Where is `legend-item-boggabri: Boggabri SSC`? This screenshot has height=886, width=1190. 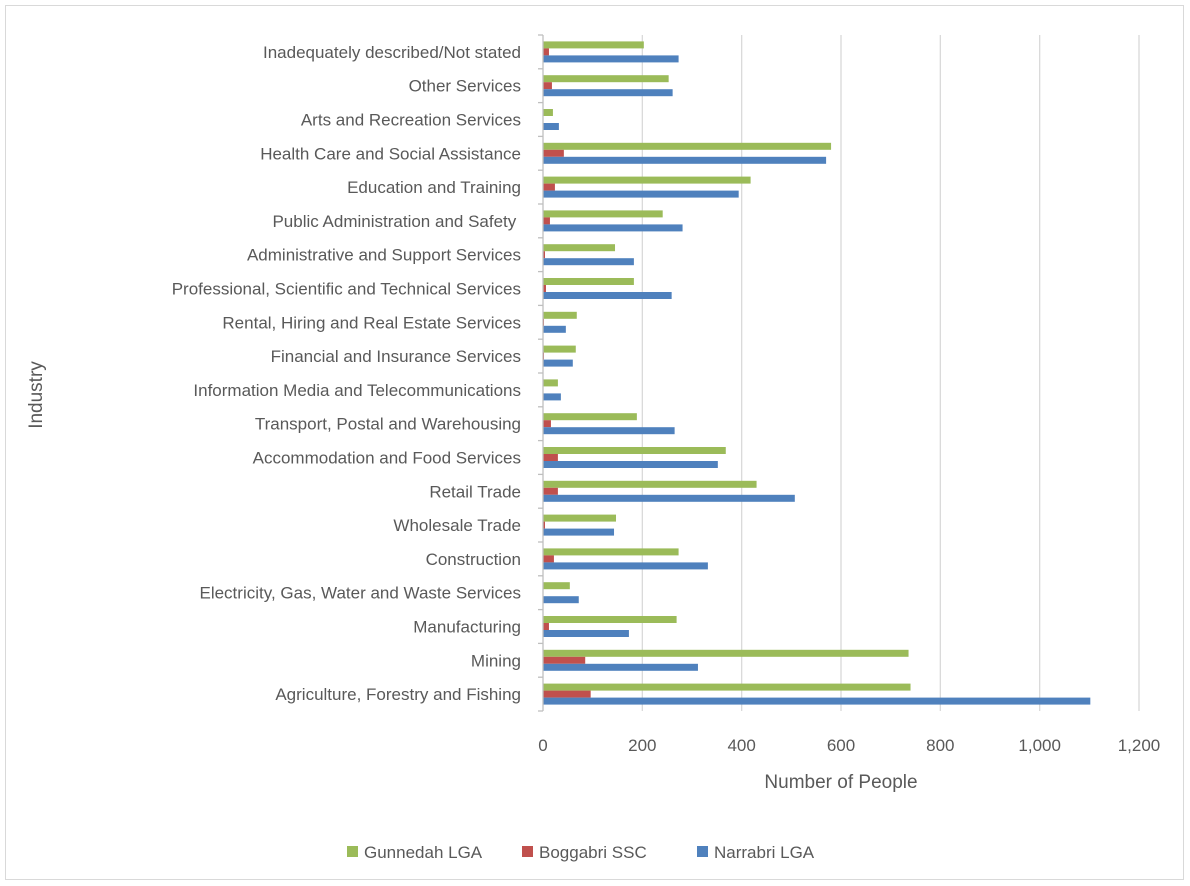
legend-item-boggabri: Boggabri SSC is located at coordinates (584, 852).